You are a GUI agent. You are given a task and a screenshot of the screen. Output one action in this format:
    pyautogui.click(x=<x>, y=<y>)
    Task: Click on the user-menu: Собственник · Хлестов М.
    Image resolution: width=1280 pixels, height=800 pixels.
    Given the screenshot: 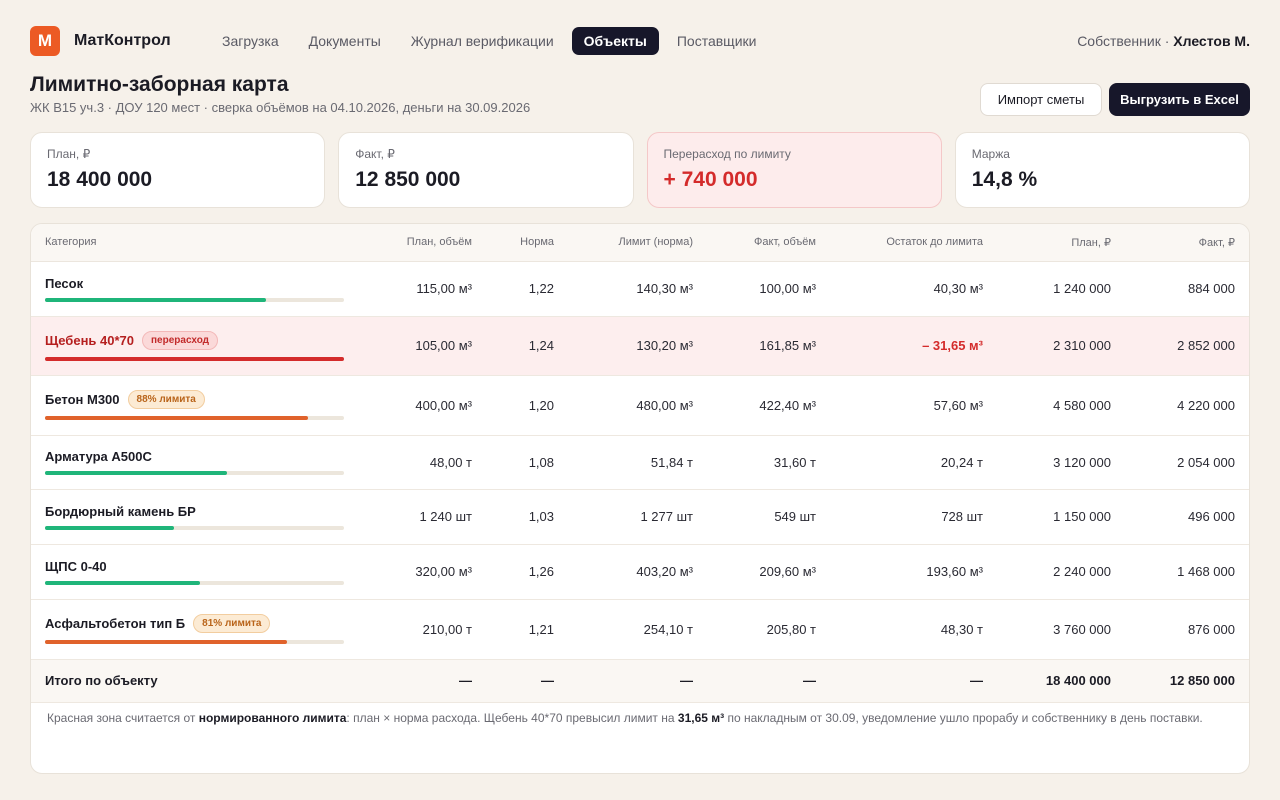 What is the action you would take?
    pyautogui.click(x=1163, y=41)
    